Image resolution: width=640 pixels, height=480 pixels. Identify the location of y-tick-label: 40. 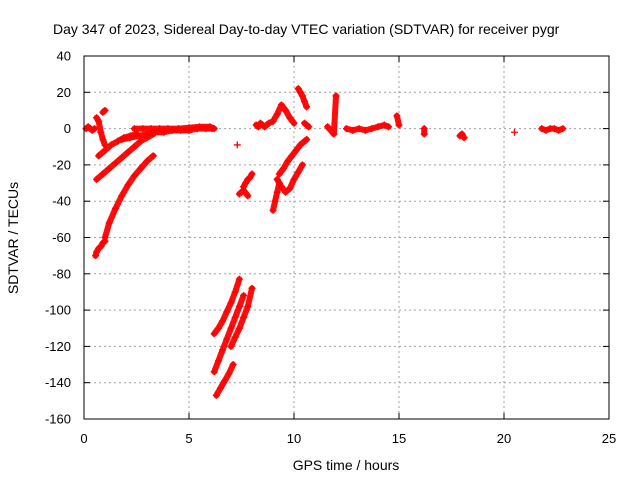
(64, 56).